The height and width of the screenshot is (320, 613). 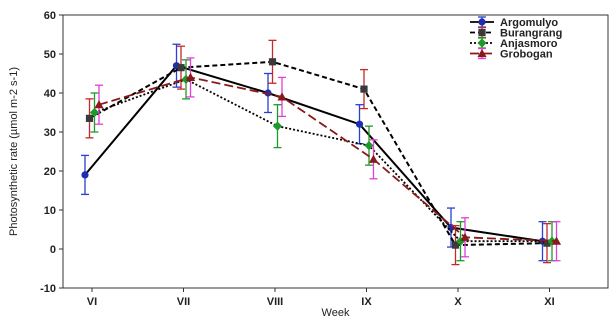 I want to click on legend-entry-anjasmoro: Anjasmoro, so click(x=514, y=43).